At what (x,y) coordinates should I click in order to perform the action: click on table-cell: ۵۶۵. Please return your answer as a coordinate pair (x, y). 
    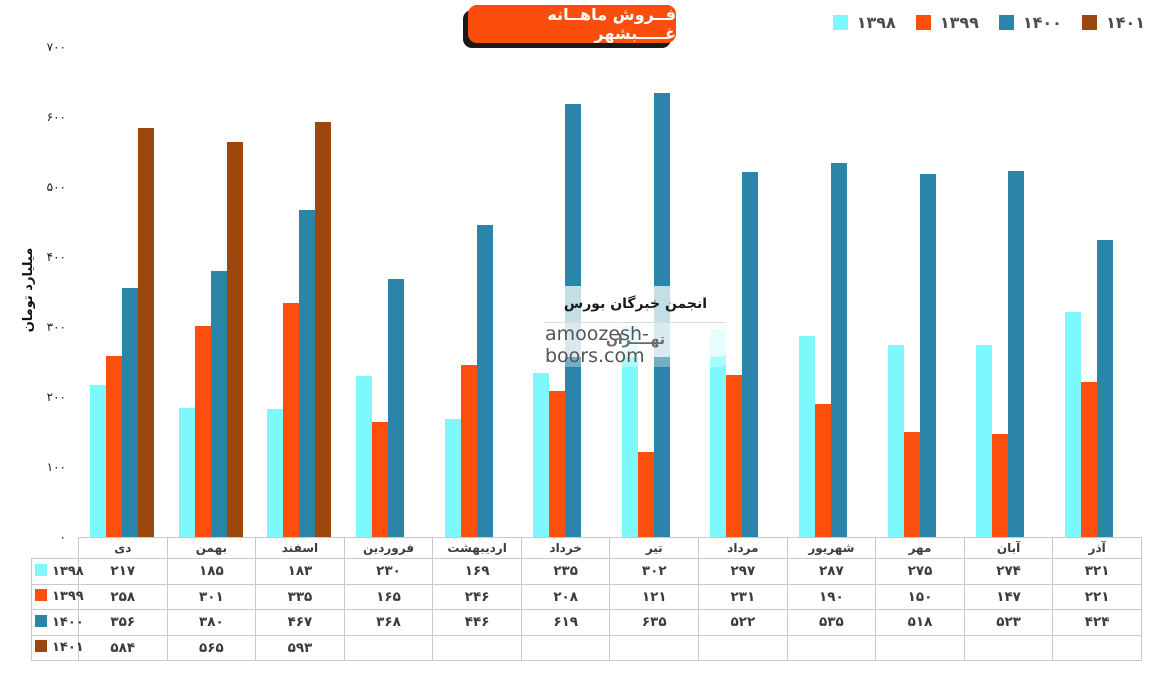
    Looking at the image, I should click on (211, 647).